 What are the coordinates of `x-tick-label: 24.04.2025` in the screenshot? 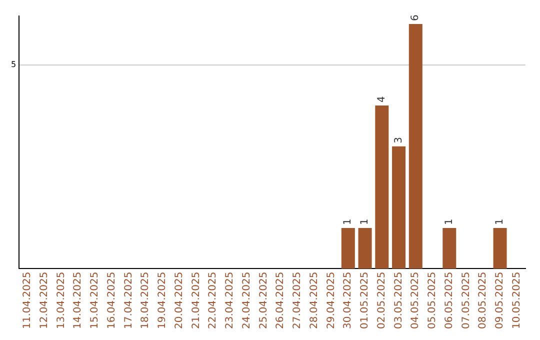 It's located at (246, 301).